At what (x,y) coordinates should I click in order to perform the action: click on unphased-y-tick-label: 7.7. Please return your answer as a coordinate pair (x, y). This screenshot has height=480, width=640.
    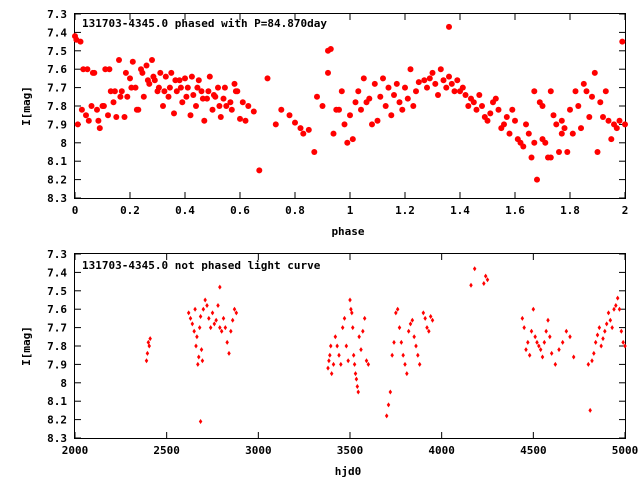
    Looking at the image, I should click on (57, 328).